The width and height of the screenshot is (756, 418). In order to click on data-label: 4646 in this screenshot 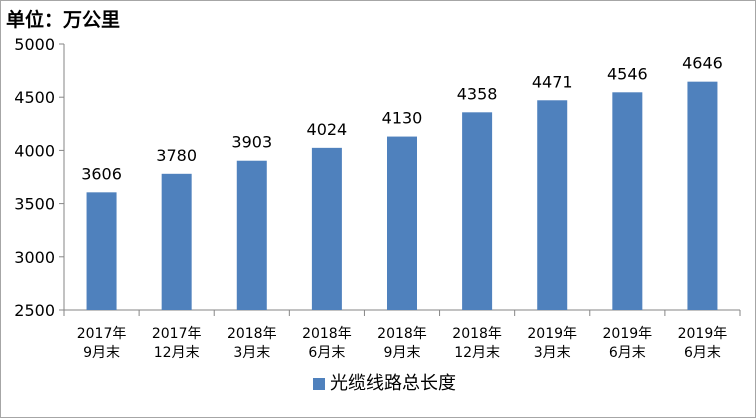, I will do `click(702, 63)`.